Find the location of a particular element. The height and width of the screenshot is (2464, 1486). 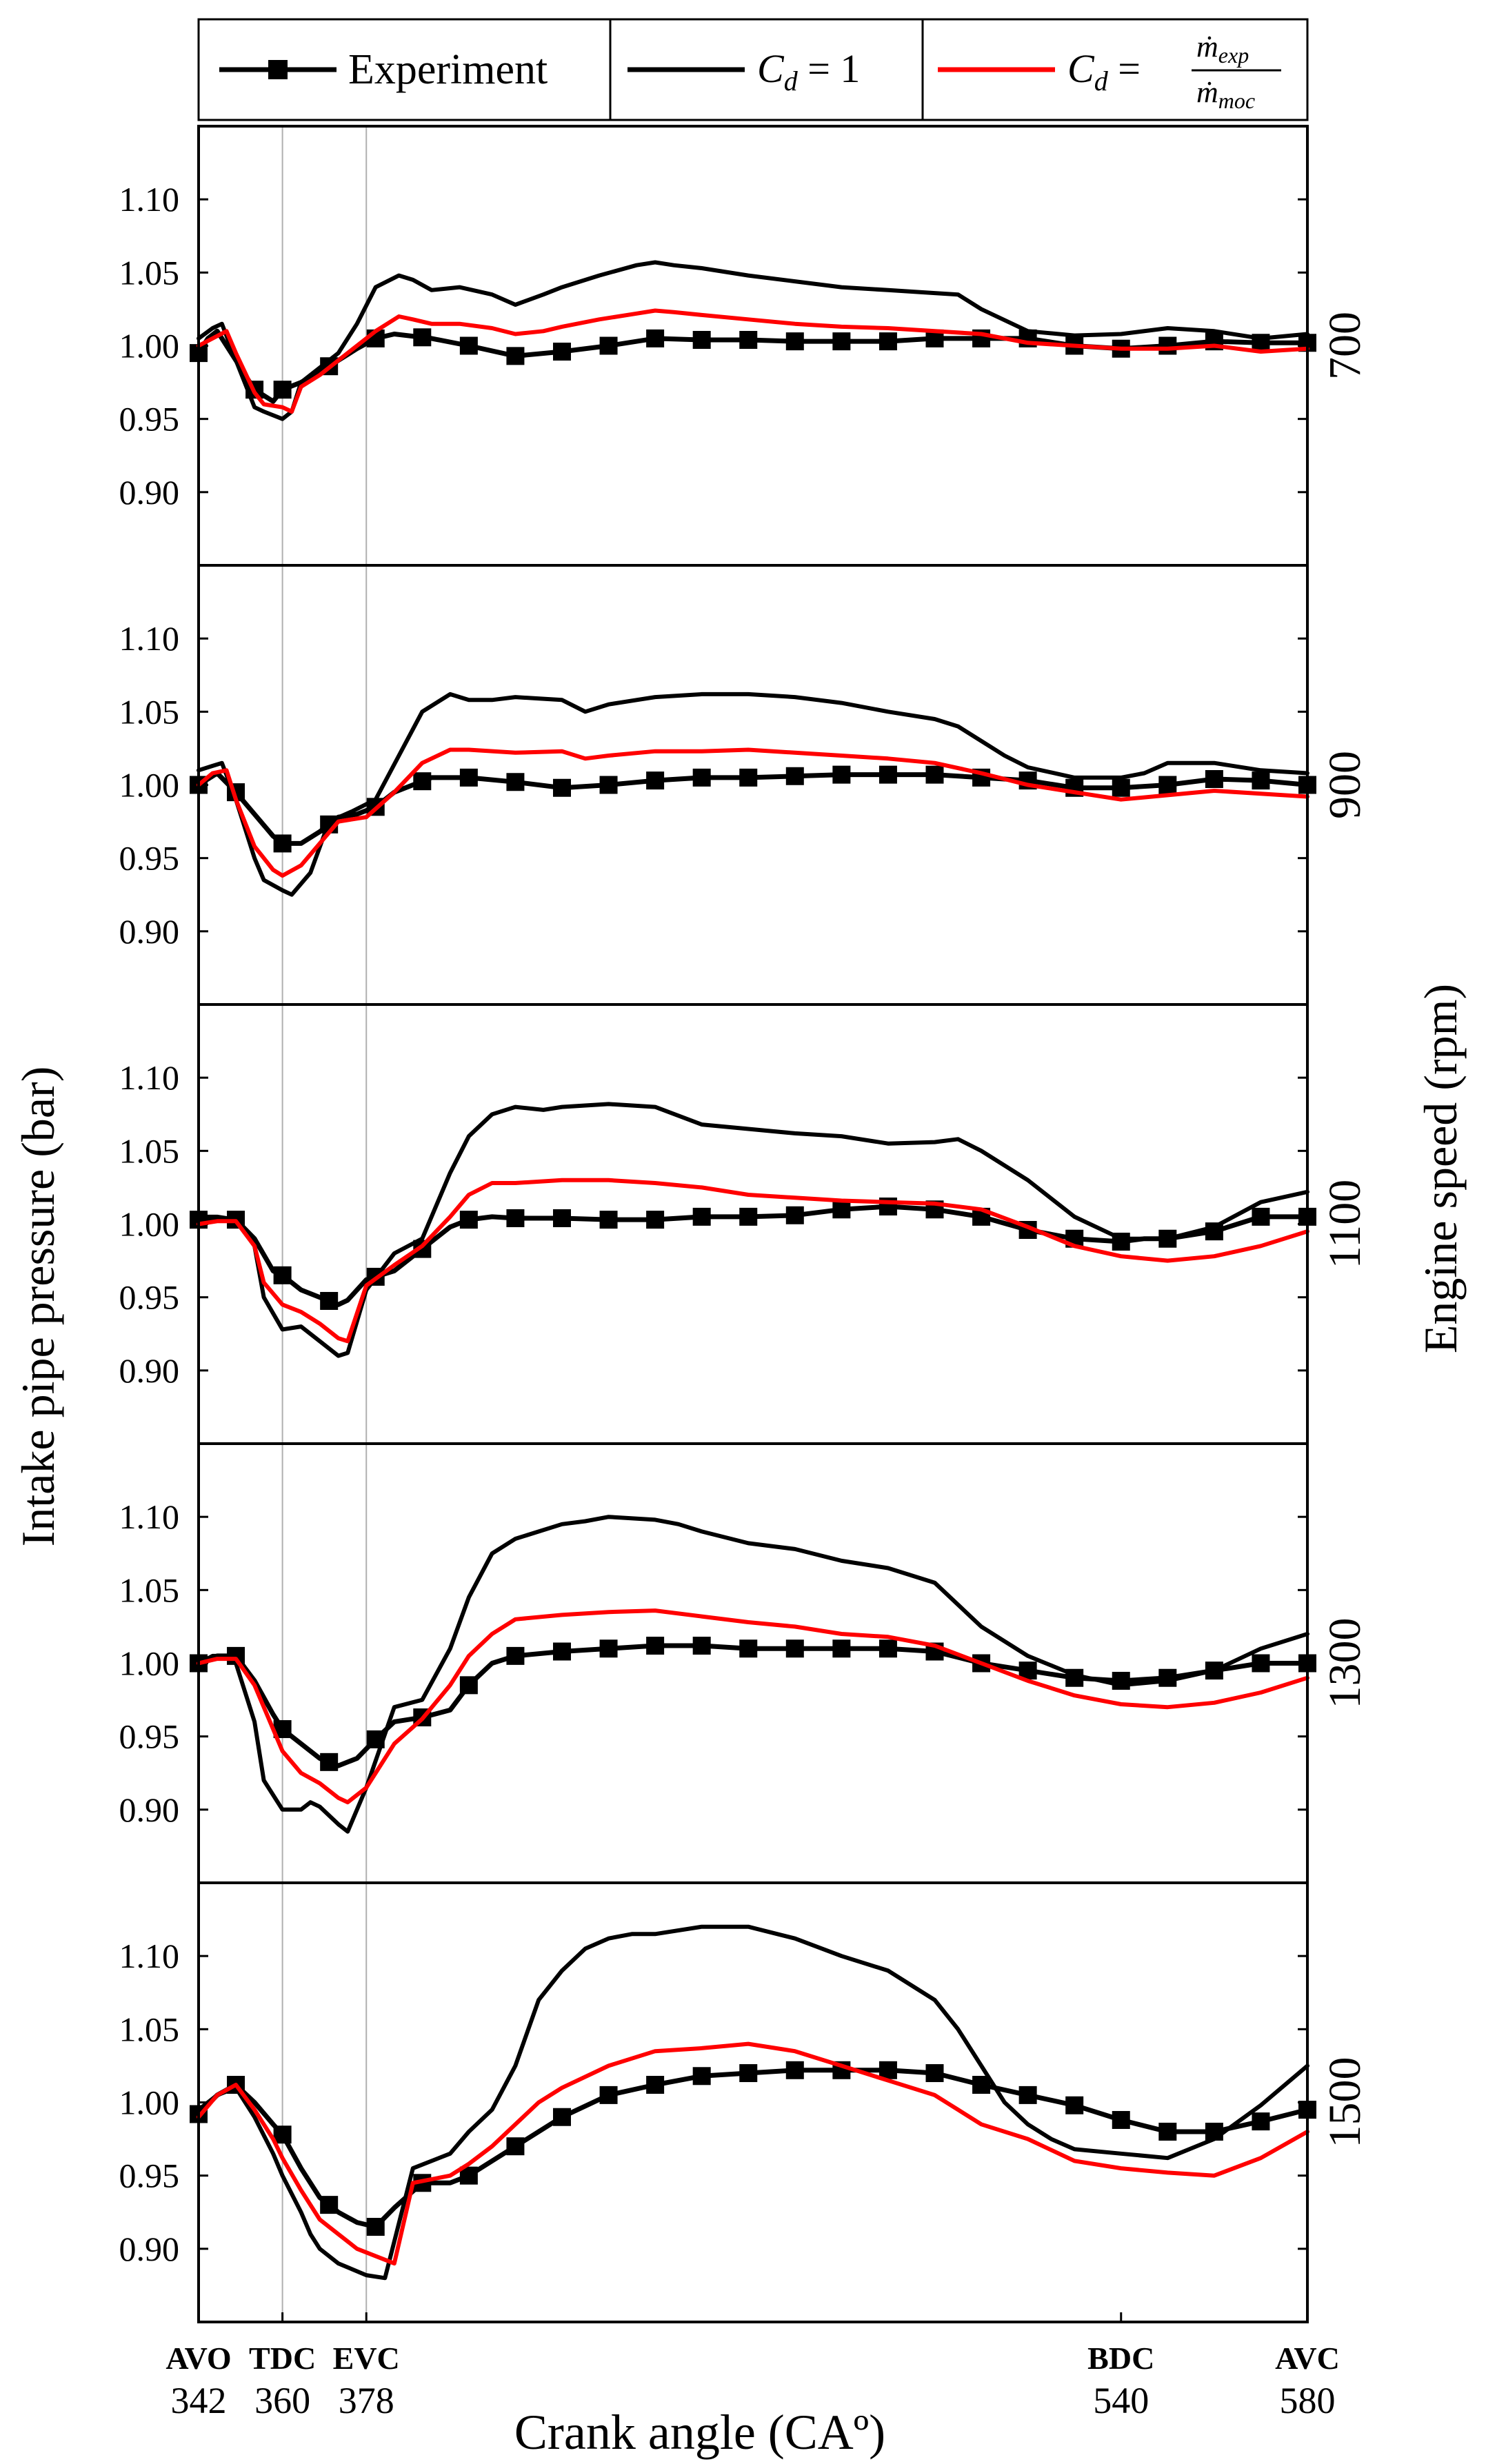

legend-cd1-sub: d is located at coordinates (791, 81).